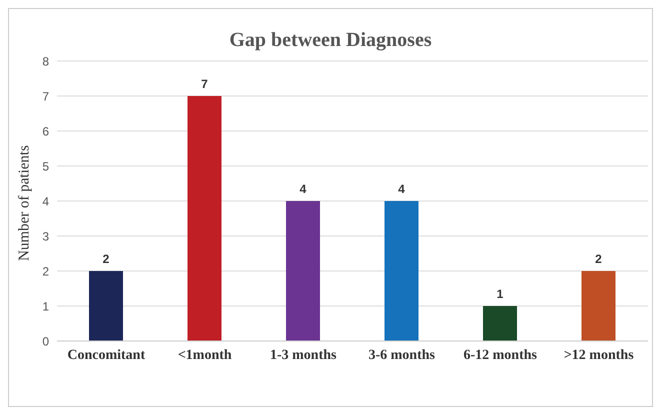 This screenshot has width=661, height=415. I want to click on y-tick-label: 1, so click(46, 306).